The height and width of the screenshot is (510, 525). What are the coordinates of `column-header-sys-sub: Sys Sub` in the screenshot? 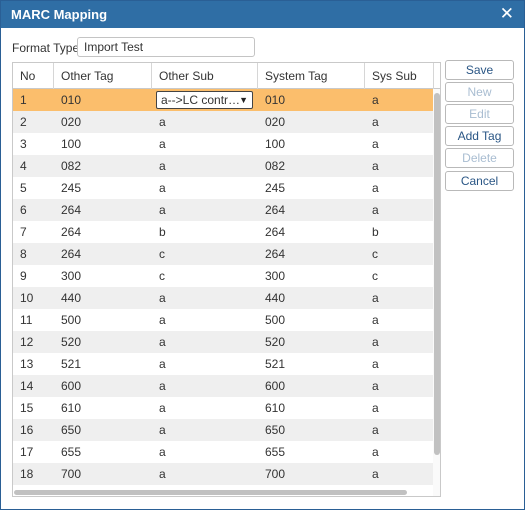 It's located at (399, 76).